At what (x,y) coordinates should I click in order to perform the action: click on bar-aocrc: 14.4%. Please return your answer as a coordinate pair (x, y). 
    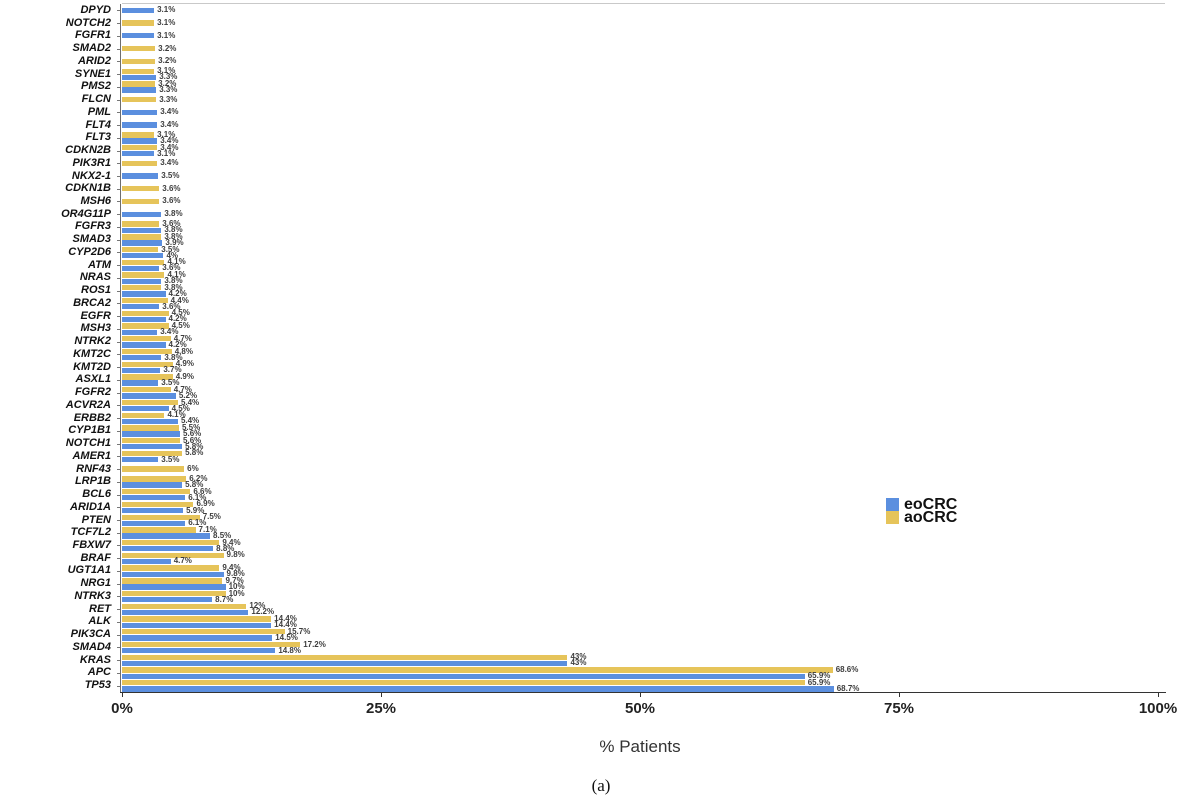
    Looking at the image, I should click on (209, 619).